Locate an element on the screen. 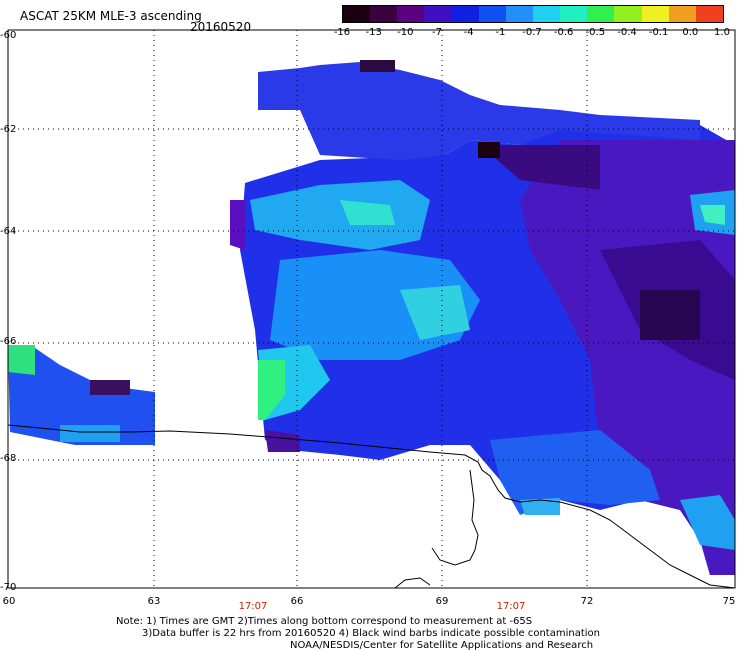 The height and width of the screenshot is (650, 740). map-title: ASCAT 25KM MLE-3 ascending is located at coordinates (111, 16).